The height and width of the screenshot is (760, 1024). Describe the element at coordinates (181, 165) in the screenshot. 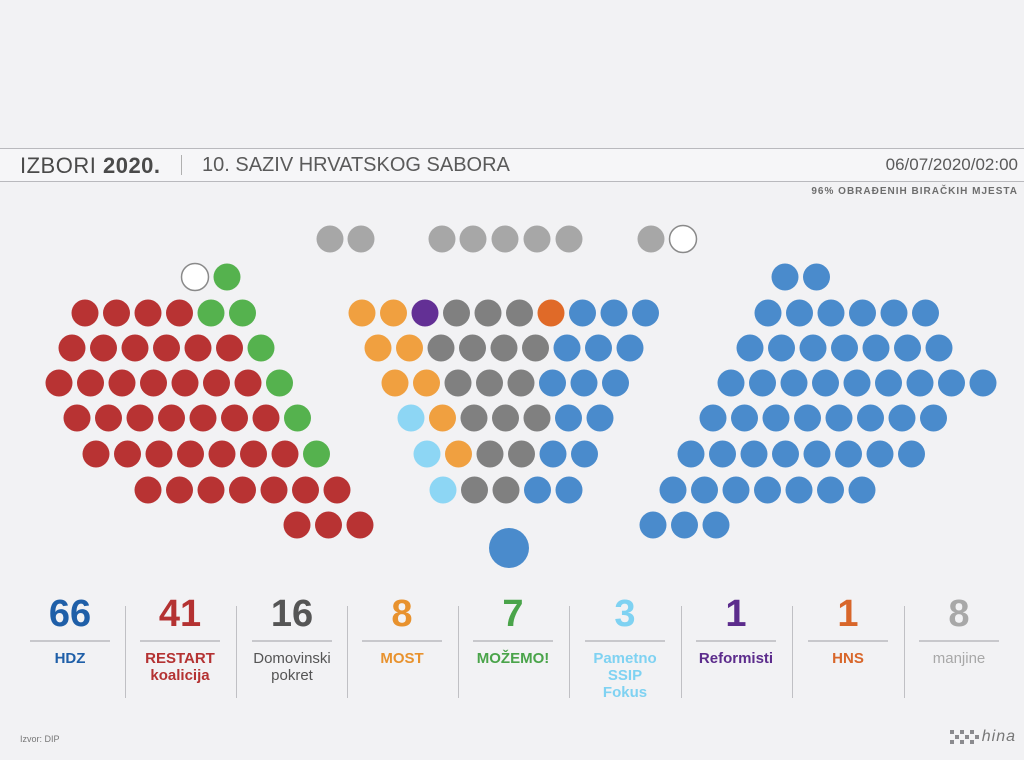

I see `title-divider` at that location.